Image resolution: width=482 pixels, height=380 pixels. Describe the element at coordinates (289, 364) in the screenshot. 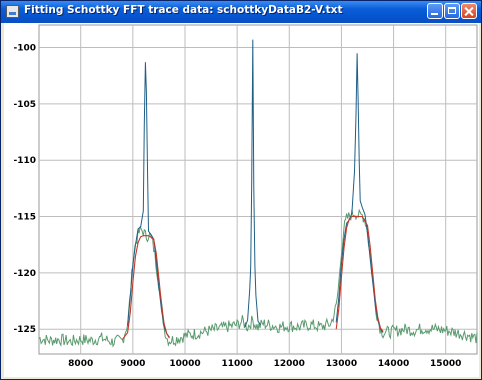

I see `x-tick-label: 12000` at that location.